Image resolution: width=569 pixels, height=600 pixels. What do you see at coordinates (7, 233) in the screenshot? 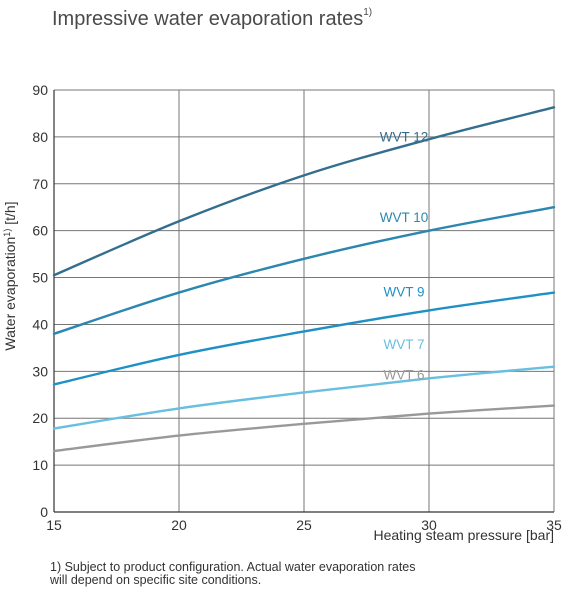
I see `y-axis-label-superscript: 1)` at bounding box center [7, 233].